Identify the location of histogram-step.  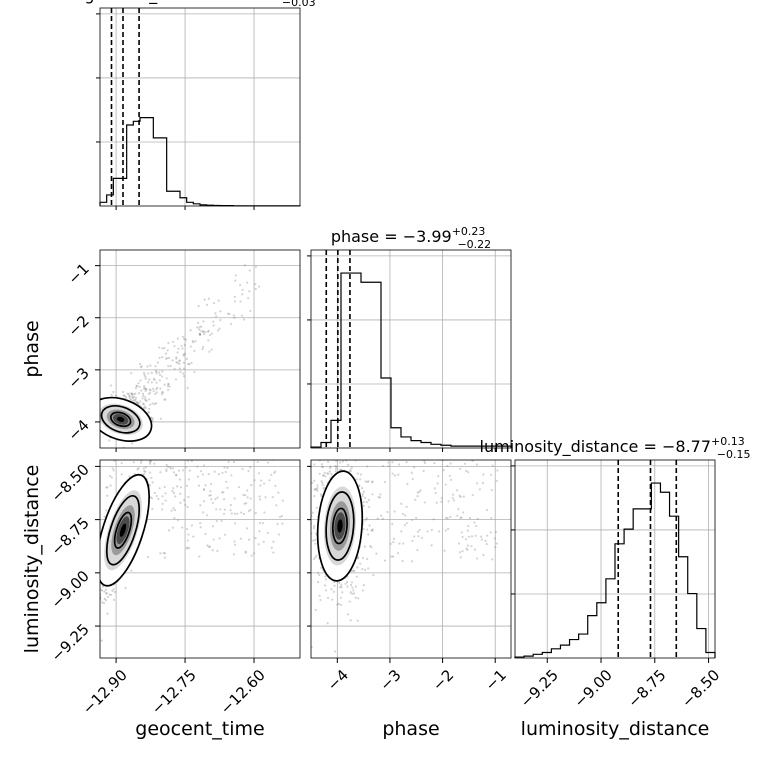
(615, 570).